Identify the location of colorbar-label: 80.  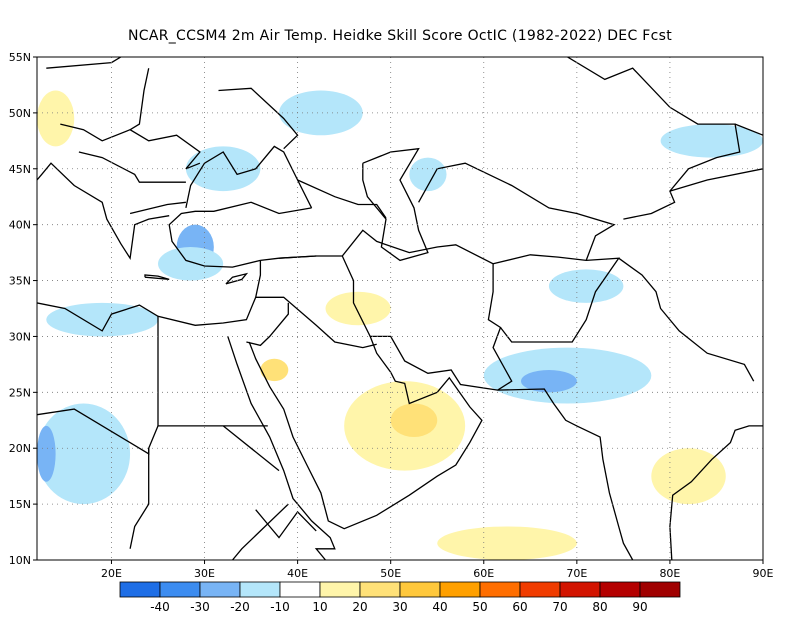
(599, 607).